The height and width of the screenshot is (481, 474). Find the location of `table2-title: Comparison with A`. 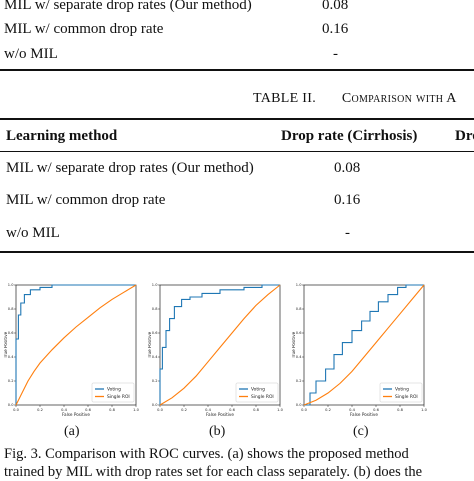

table2-title: Comparison with A is located at coordinates (399, 98).